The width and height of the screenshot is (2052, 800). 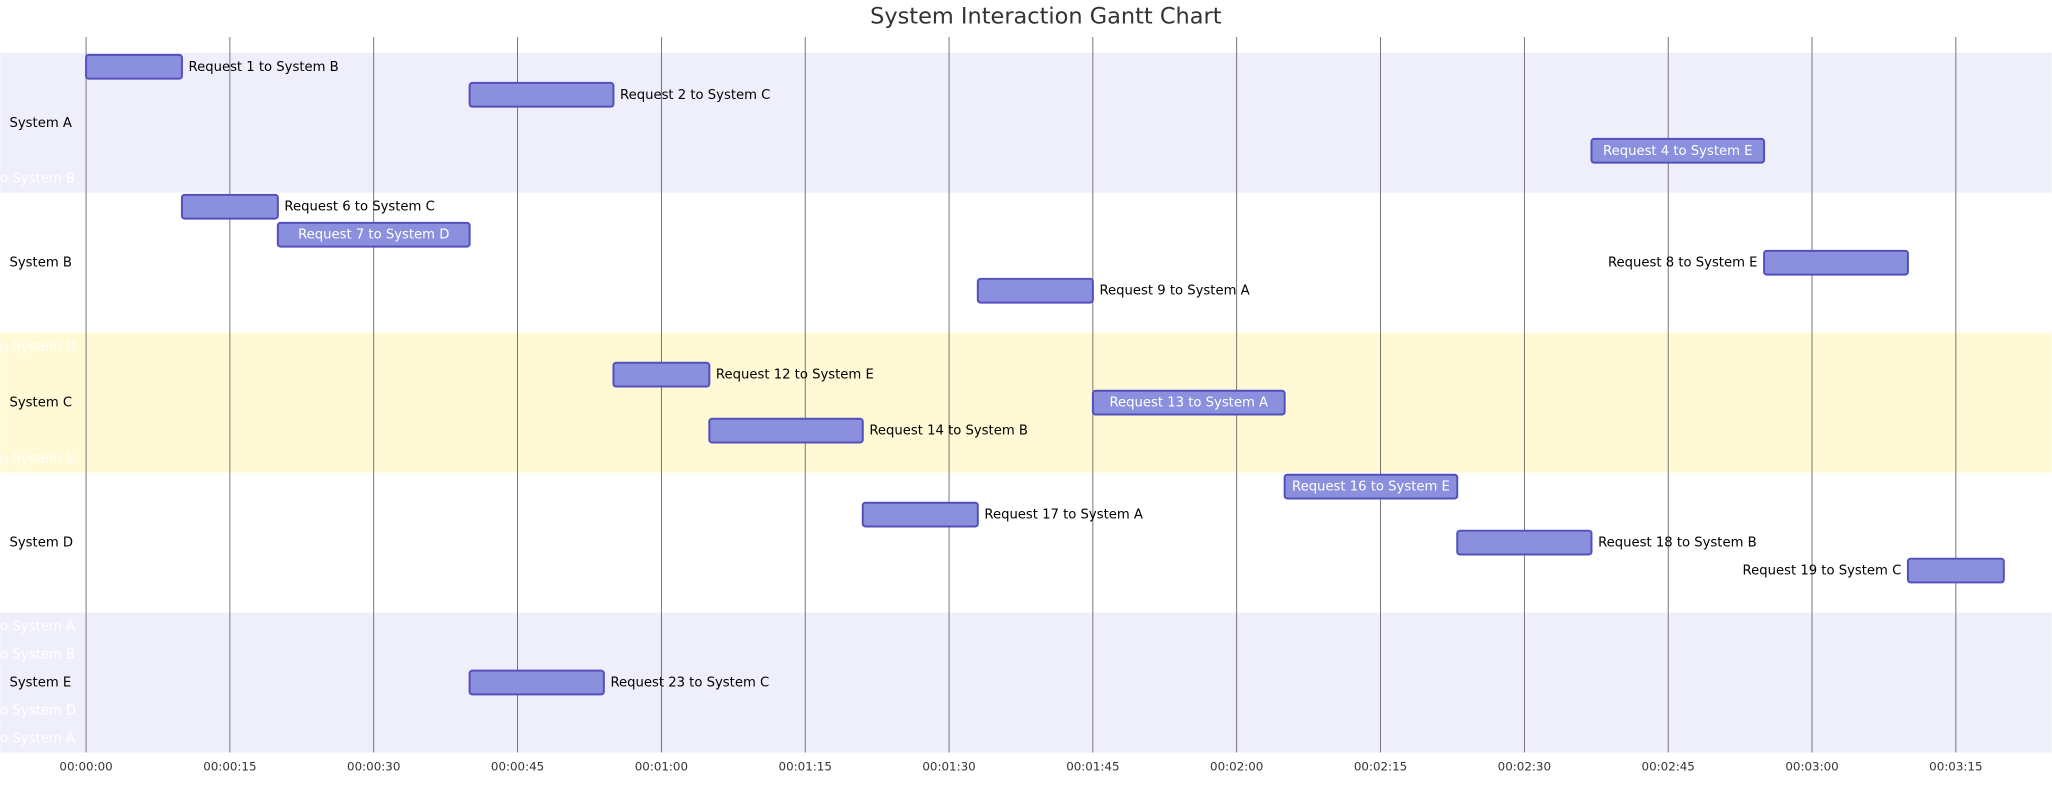 I want to click on task-label: Request 8 to System E, so click(x=1682, y=263).